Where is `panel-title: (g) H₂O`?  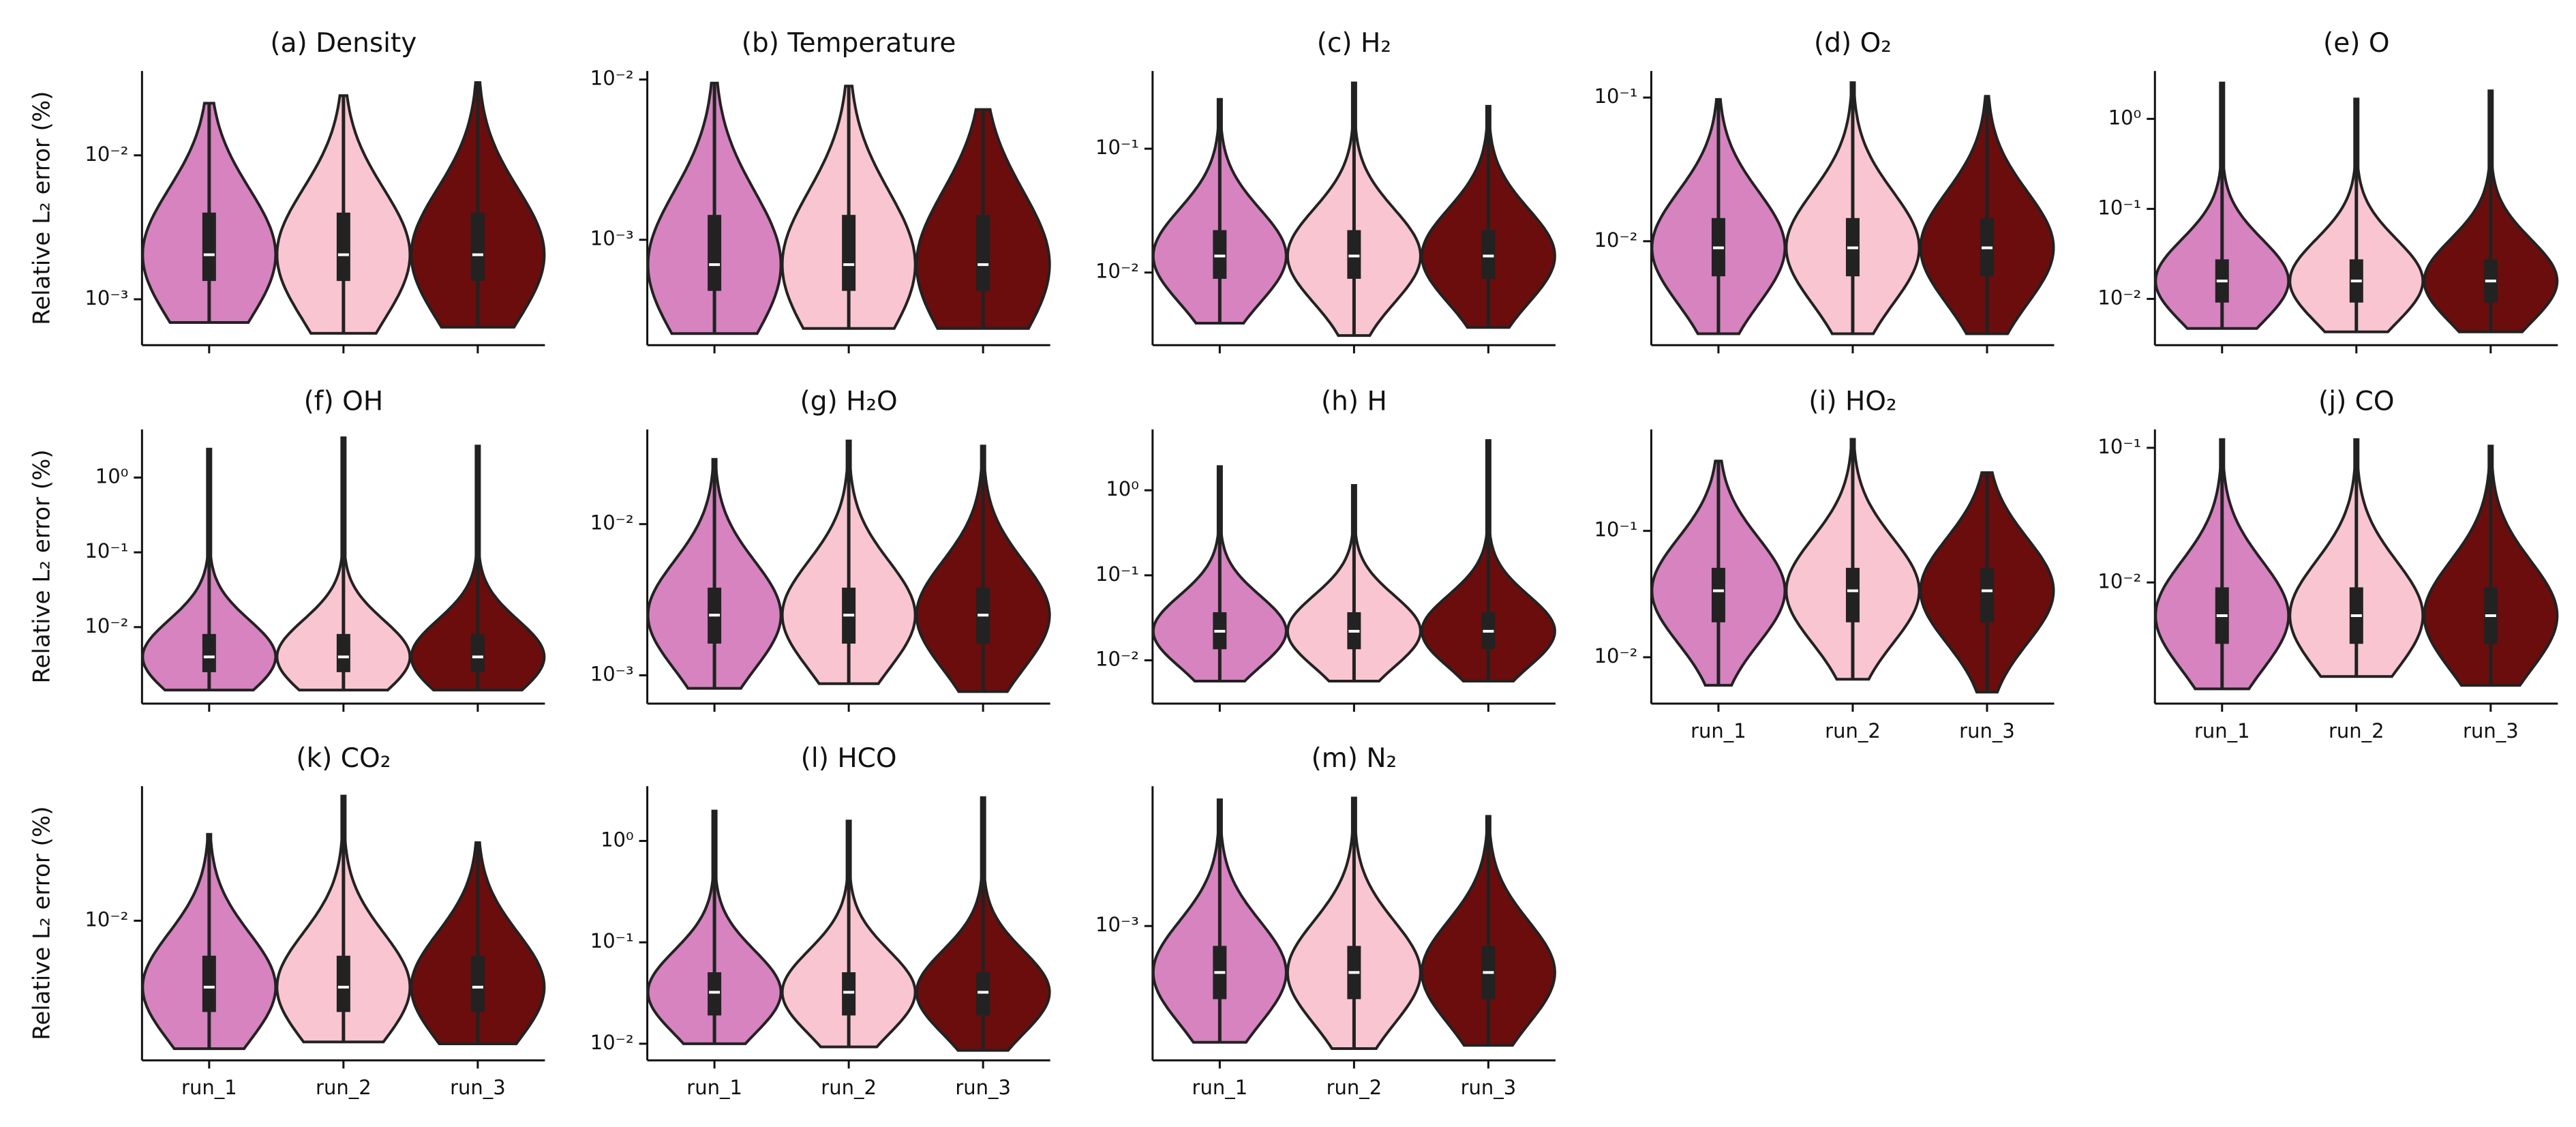
panel-title: (g) H₂O is located at coordinates (849, 402).